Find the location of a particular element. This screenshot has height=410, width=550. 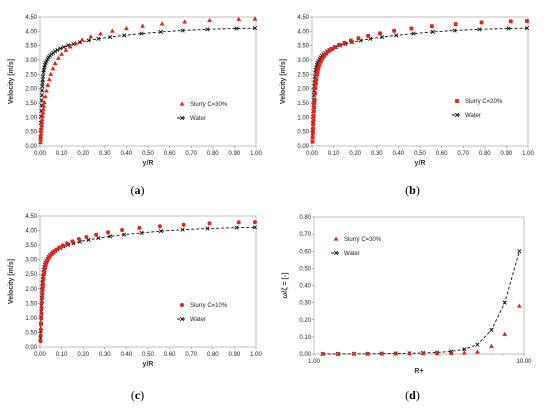

y-tick-label: 0.80 is located at coordinates (305, 218).